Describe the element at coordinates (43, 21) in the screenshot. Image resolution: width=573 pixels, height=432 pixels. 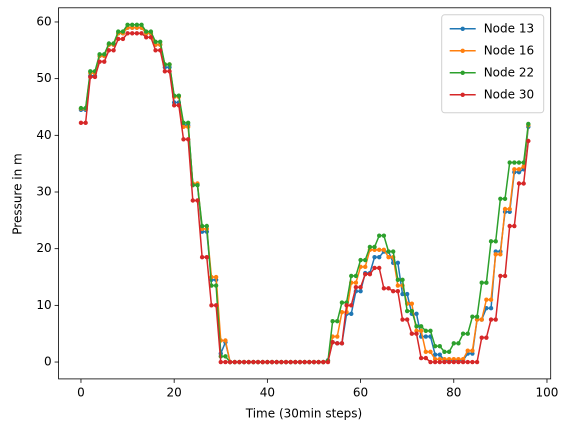
I see `y-tick-label: 60` at that location.